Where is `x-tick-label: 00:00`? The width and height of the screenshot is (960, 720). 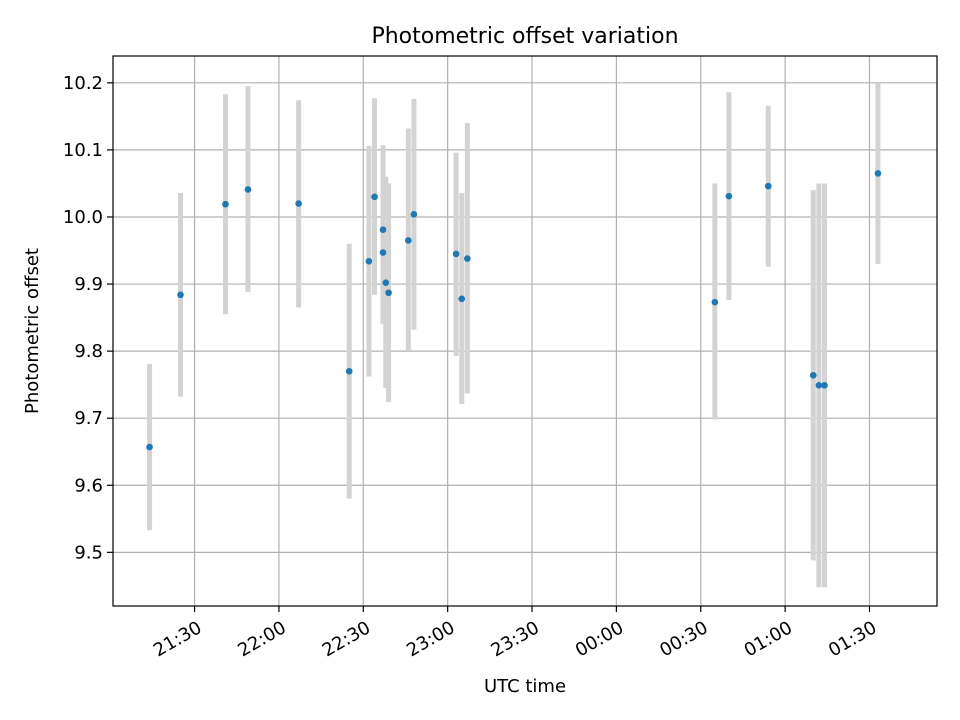 x-tick-label: 00:00 is located at coordinates (599, 639).